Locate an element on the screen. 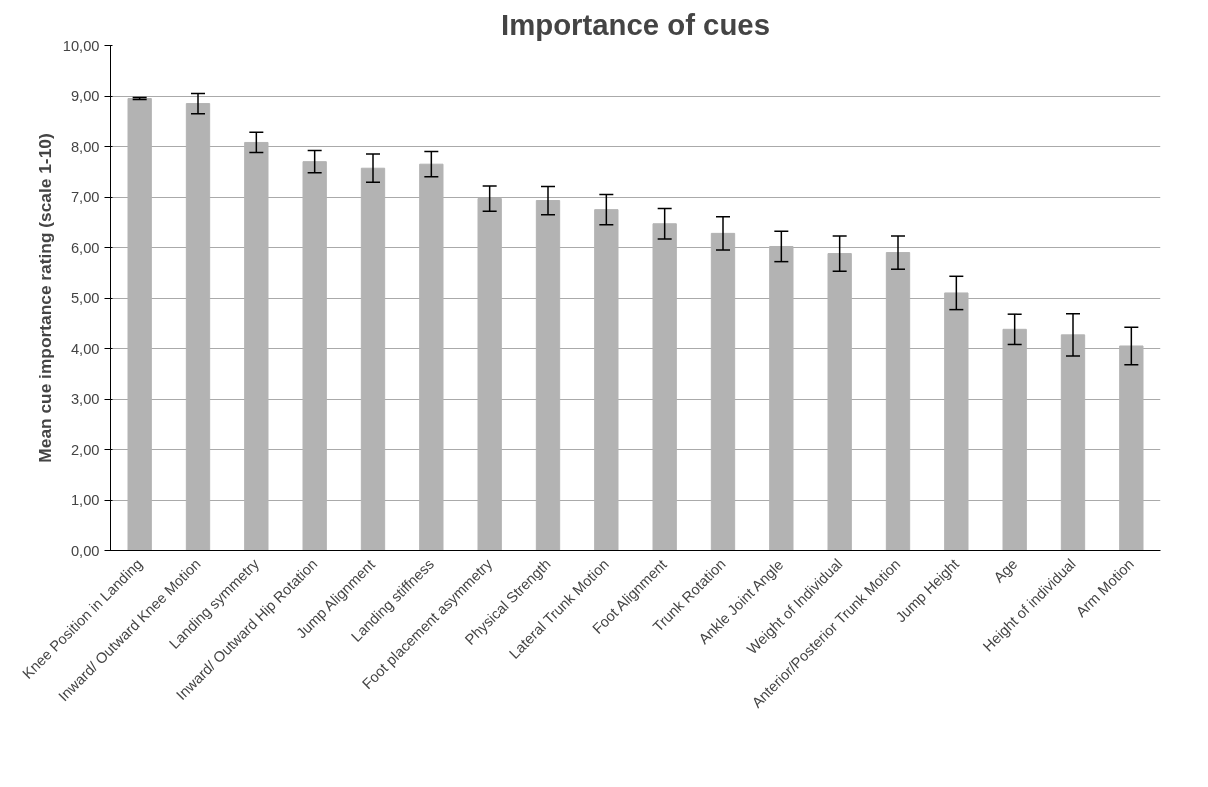  y-tick-label: 7,00 is located at coordinates (85, 197).